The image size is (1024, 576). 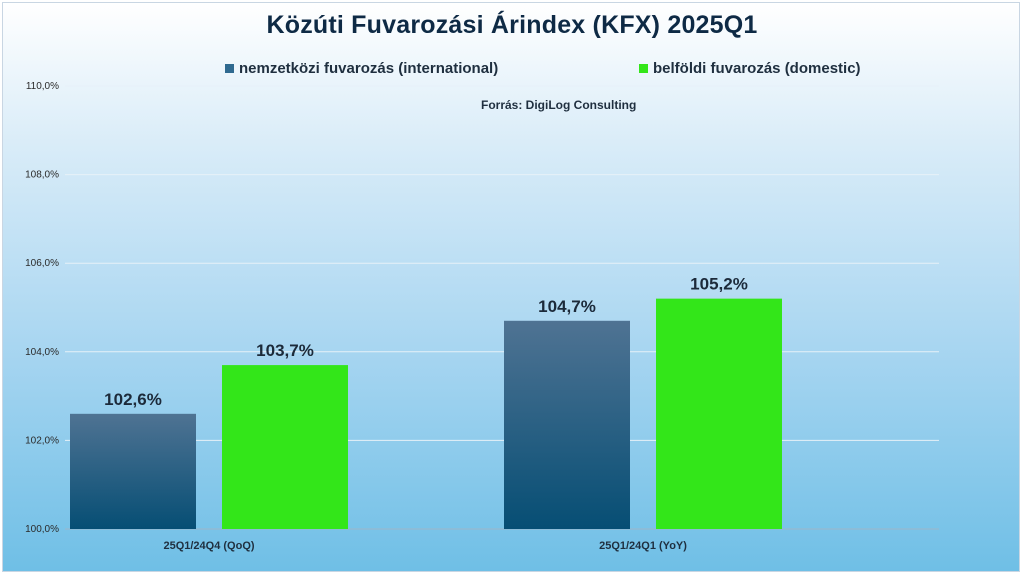 What do you see at coordinates (567, 306) in the screenshot?
I see `data-label-international: 104,7%` at bounding box center [567, 306].